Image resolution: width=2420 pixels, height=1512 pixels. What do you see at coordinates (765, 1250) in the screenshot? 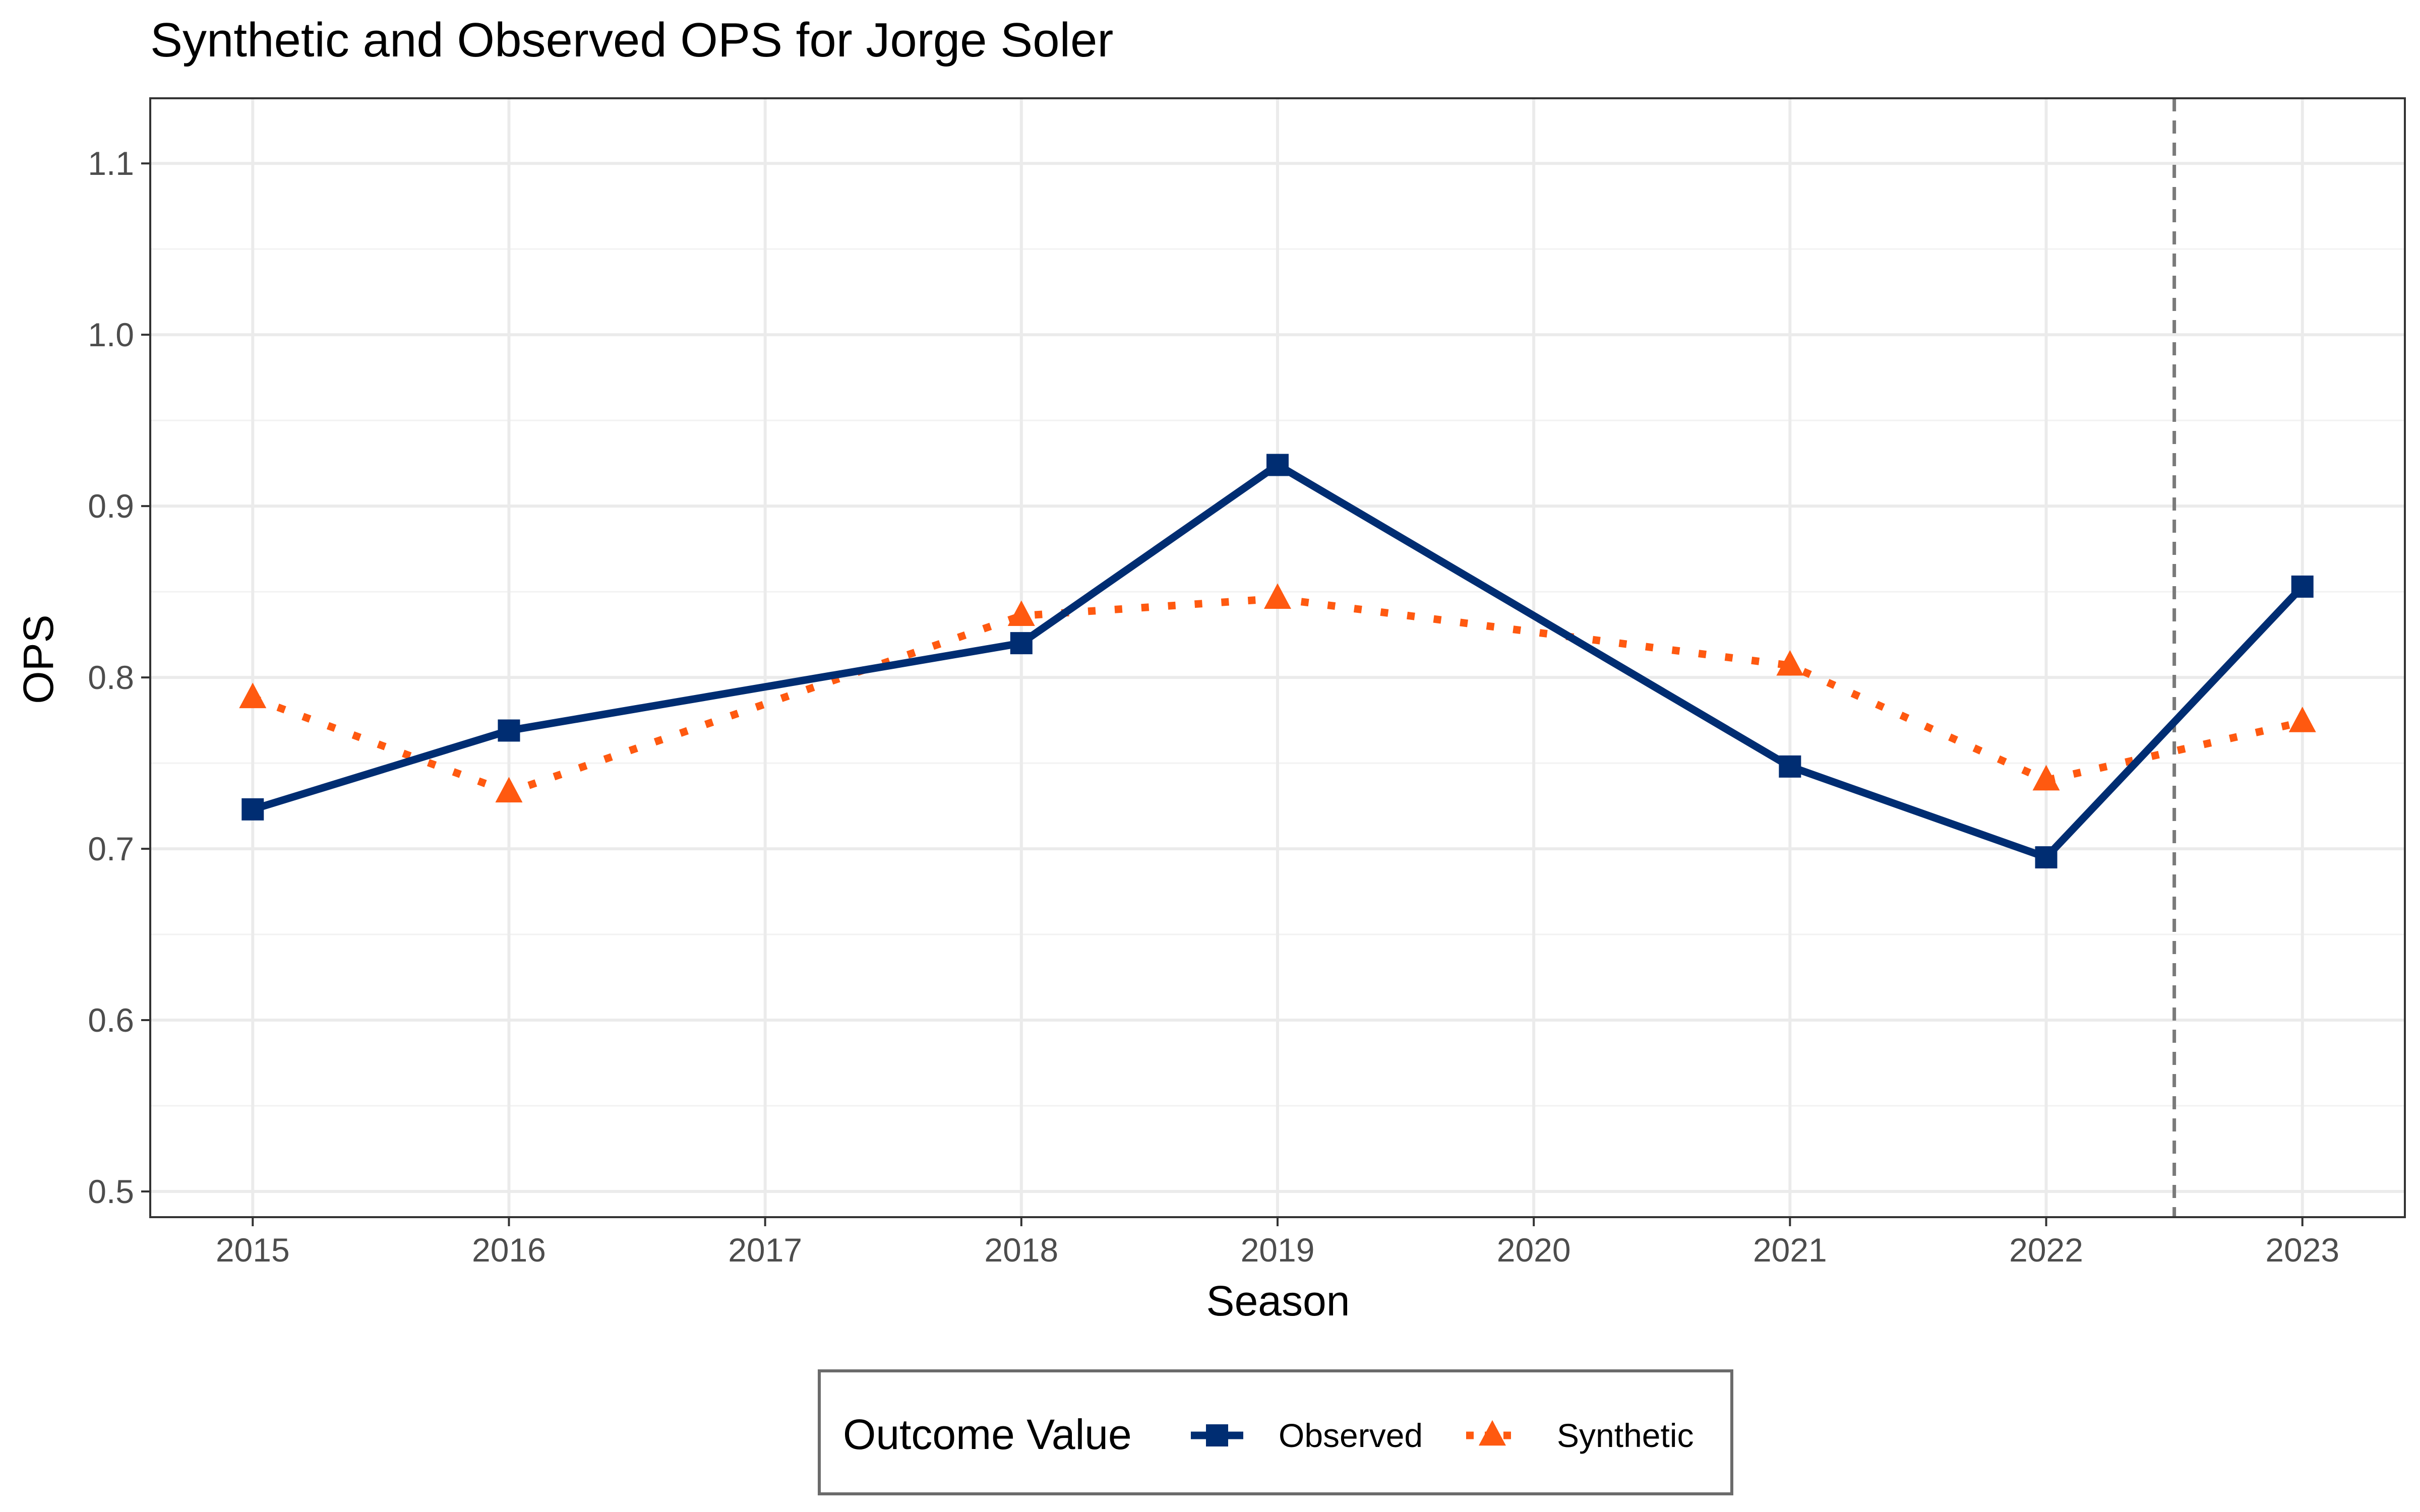
I see `x-tick-label: 2017` at bounding box center [765, 1250].